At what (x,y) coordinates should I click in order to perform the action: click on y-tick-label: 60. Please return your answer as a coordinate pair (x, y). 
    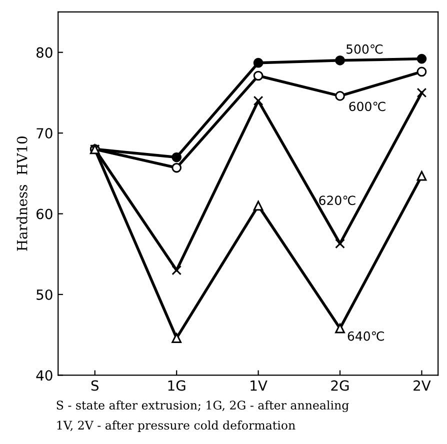
    Looking at the image, I should click on (44, 214).